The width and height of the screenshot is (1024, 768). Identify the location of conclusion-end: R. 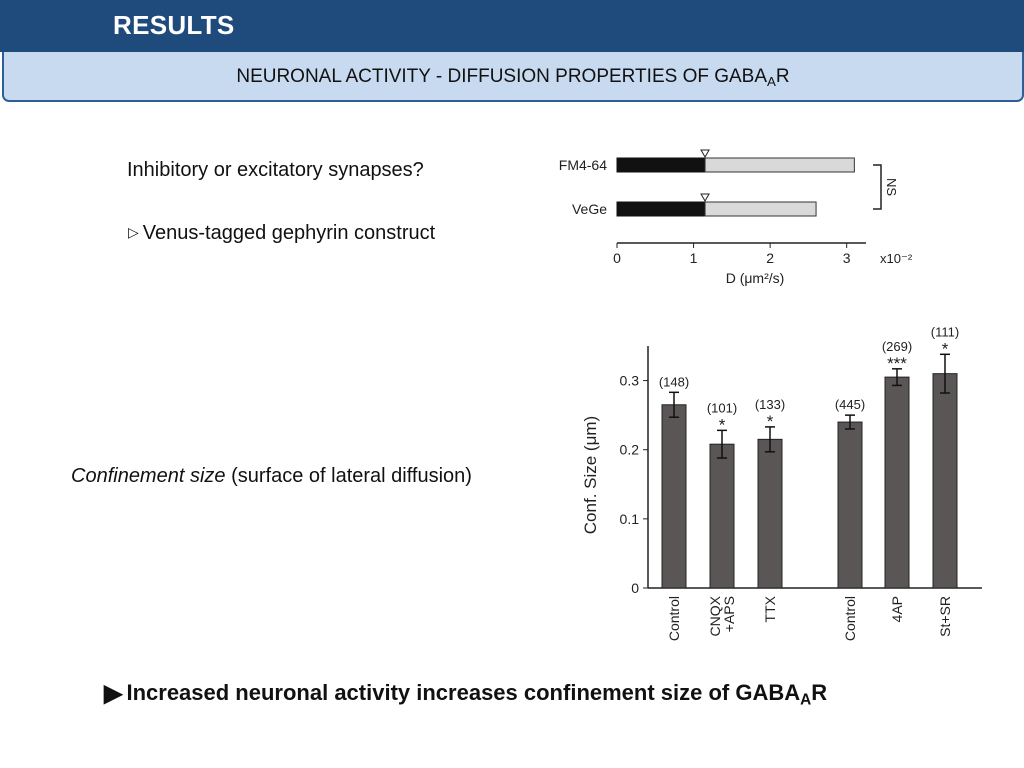
(819, 692).